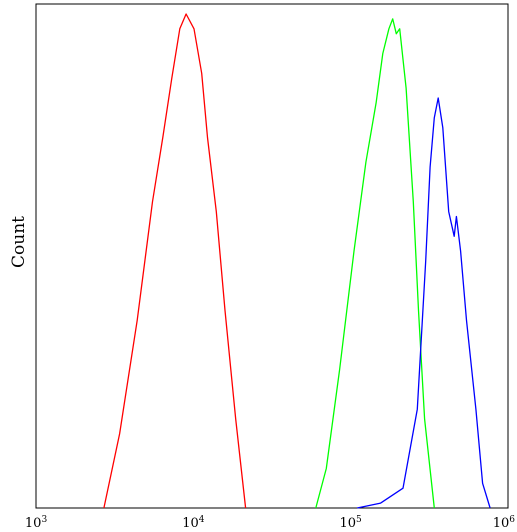  I want to click on x-tick-label: 104, so click(193, 523).